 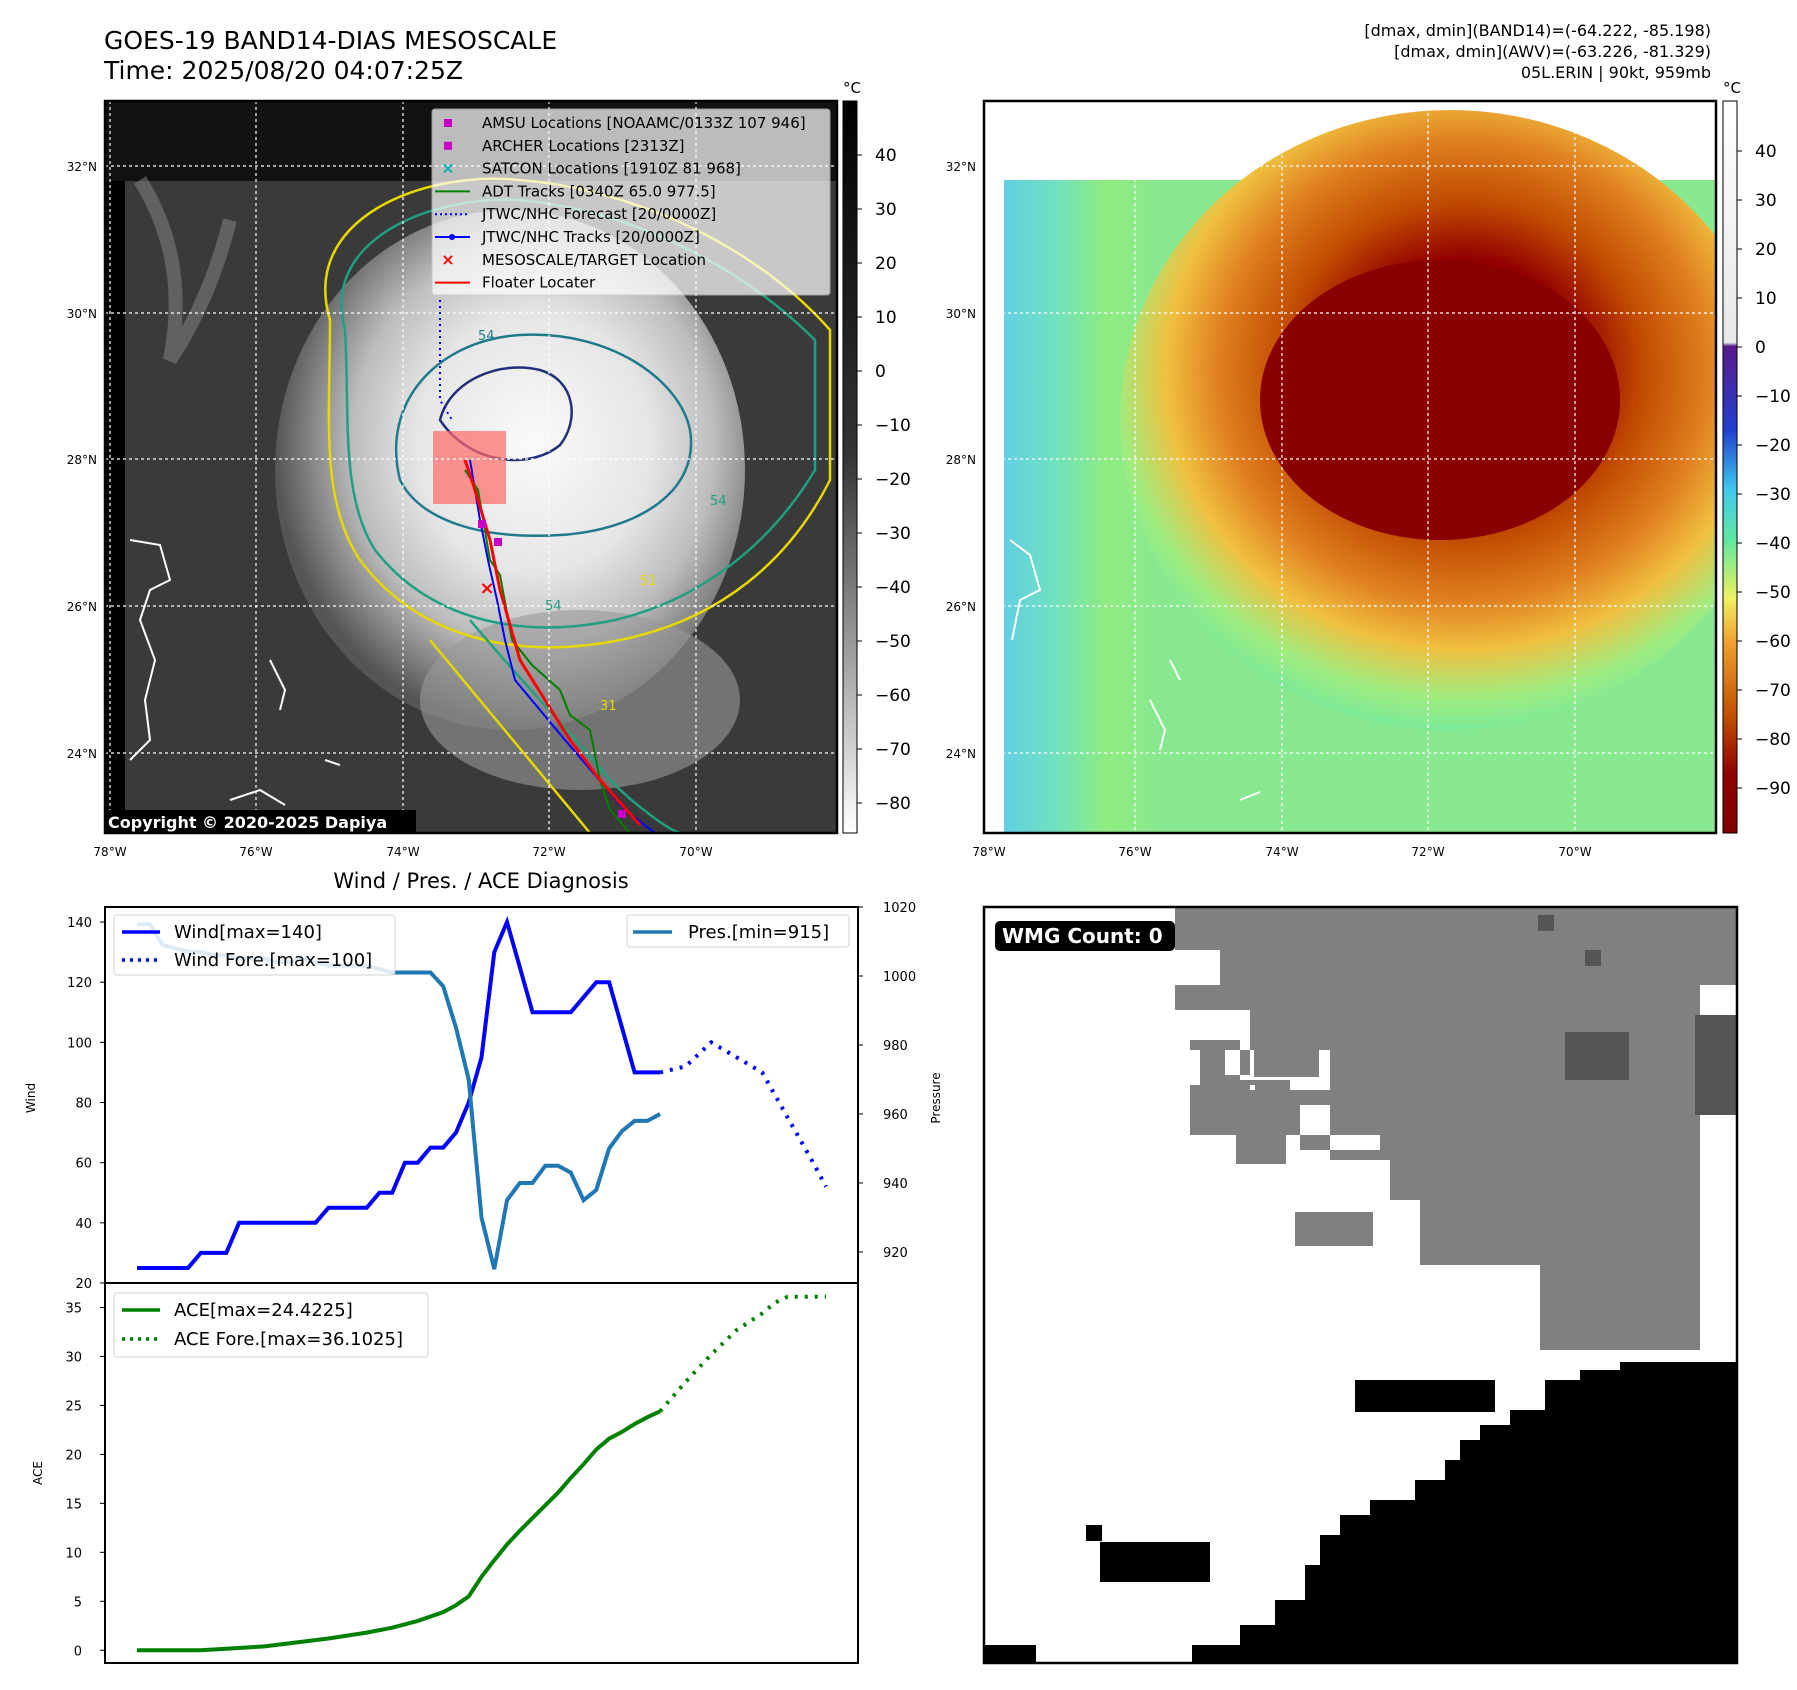 I want to click on legend-item-label: Floater Locater, so click(x=539, y=283).